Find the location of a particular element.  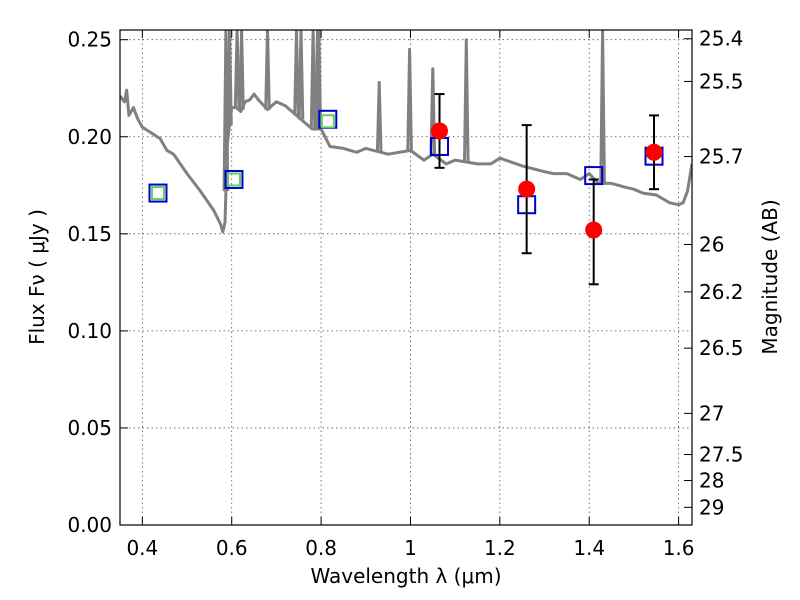

x-tick-label: 0.8 is located at coordinates (321, 548).